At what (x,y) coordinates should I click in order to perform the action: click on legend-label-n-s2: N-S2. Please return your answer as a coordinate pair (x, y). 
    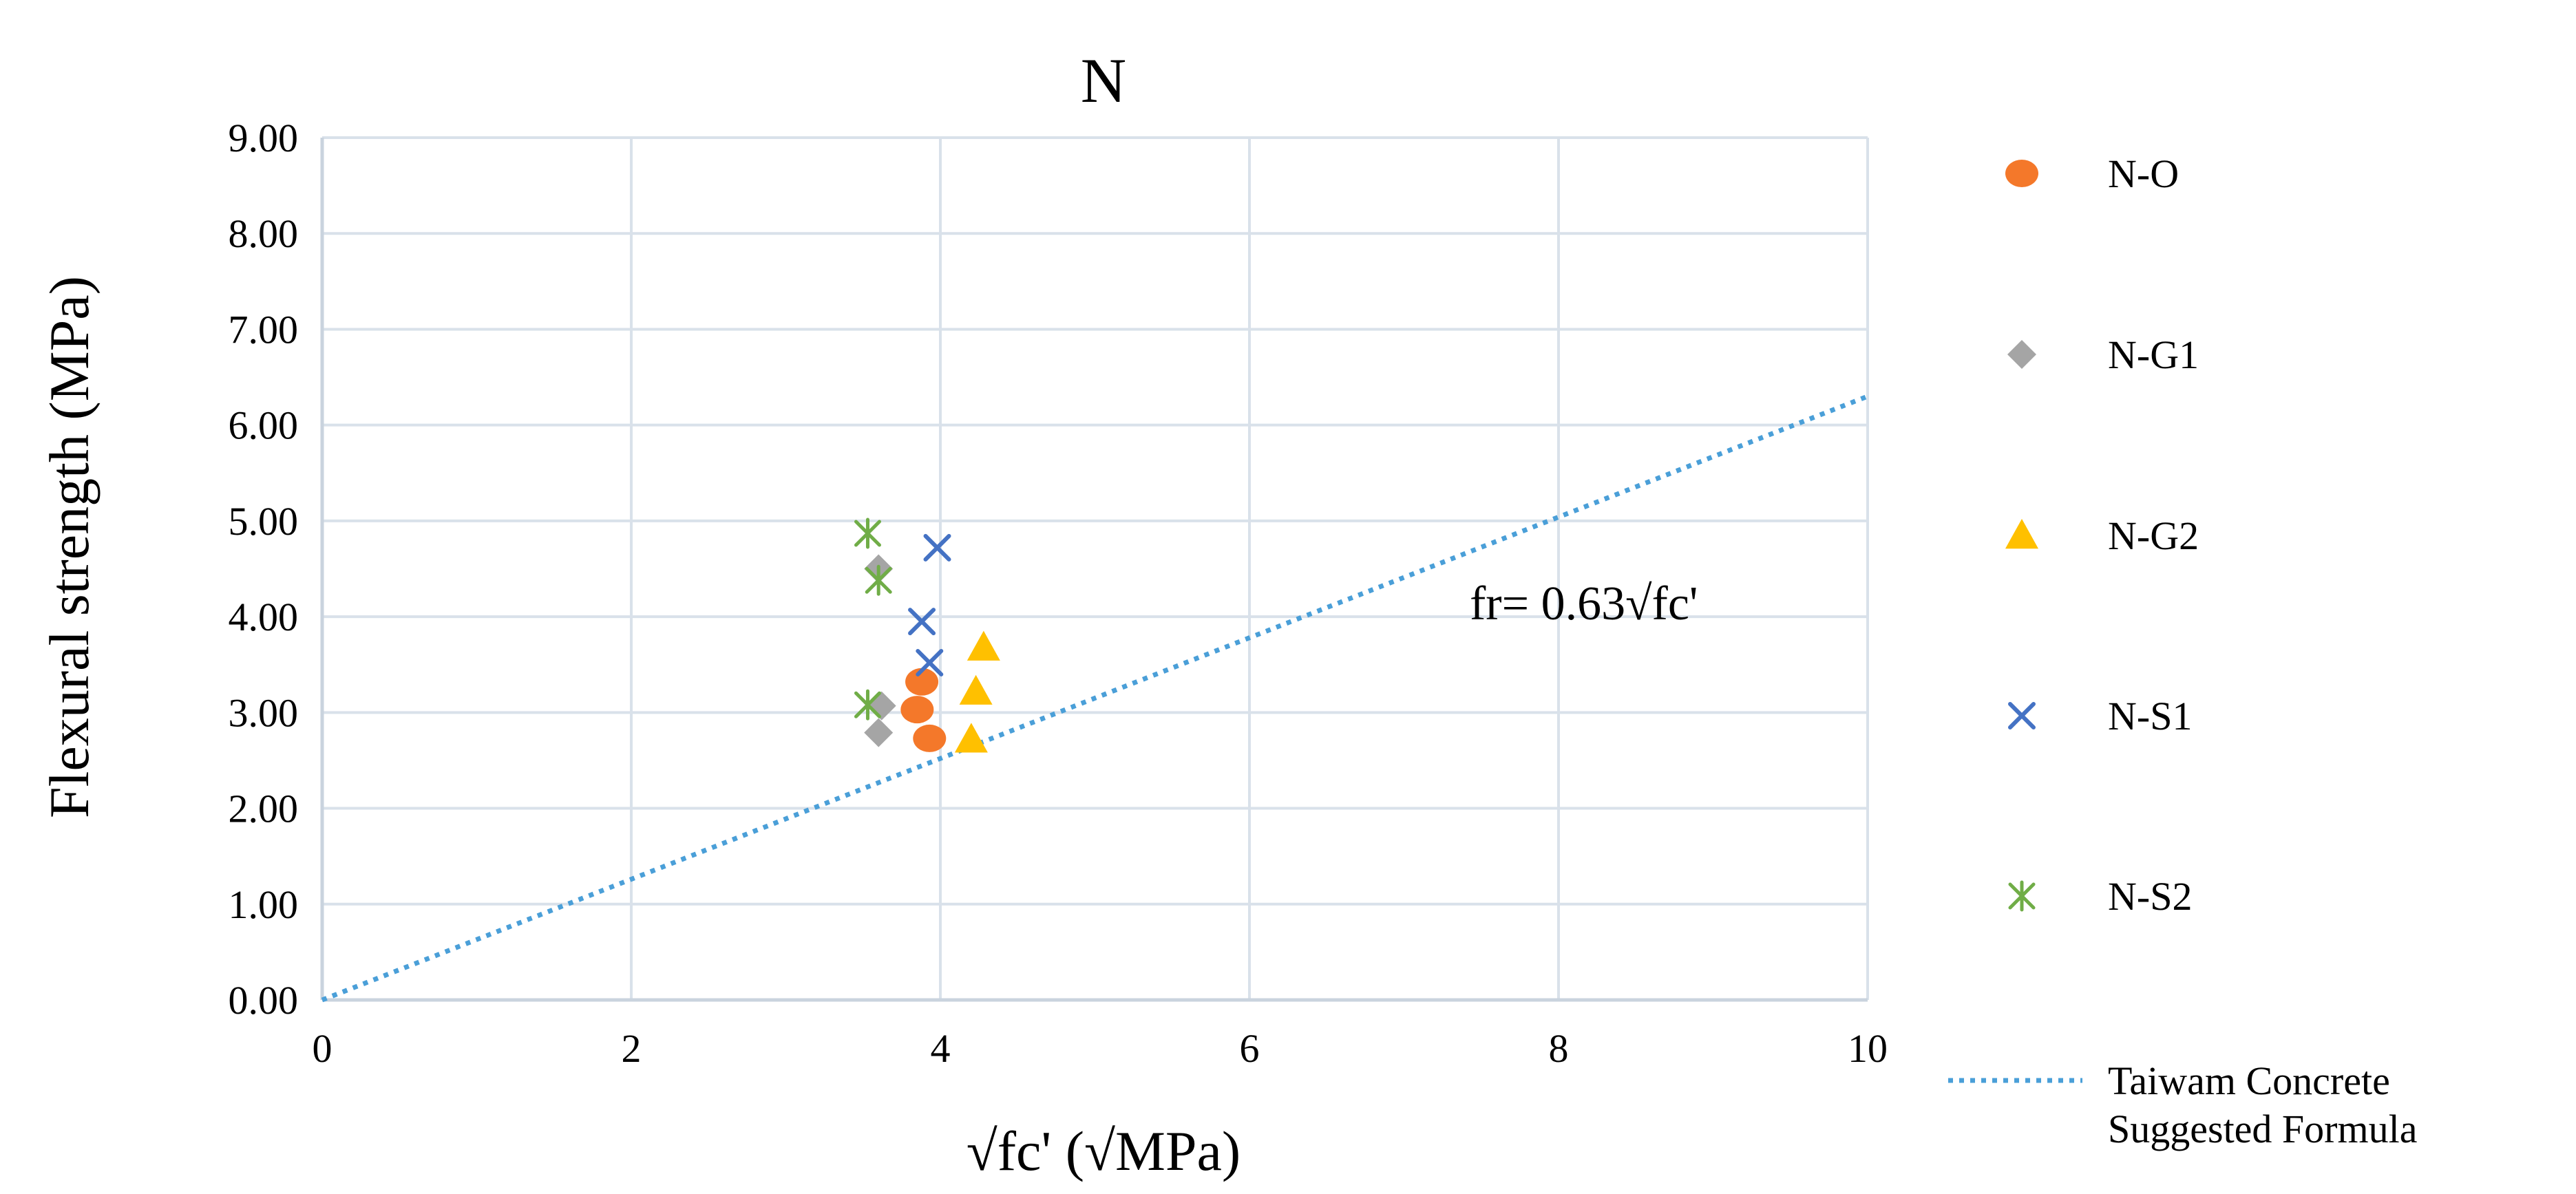
    Looking at the image, I should click on (2150, 896).